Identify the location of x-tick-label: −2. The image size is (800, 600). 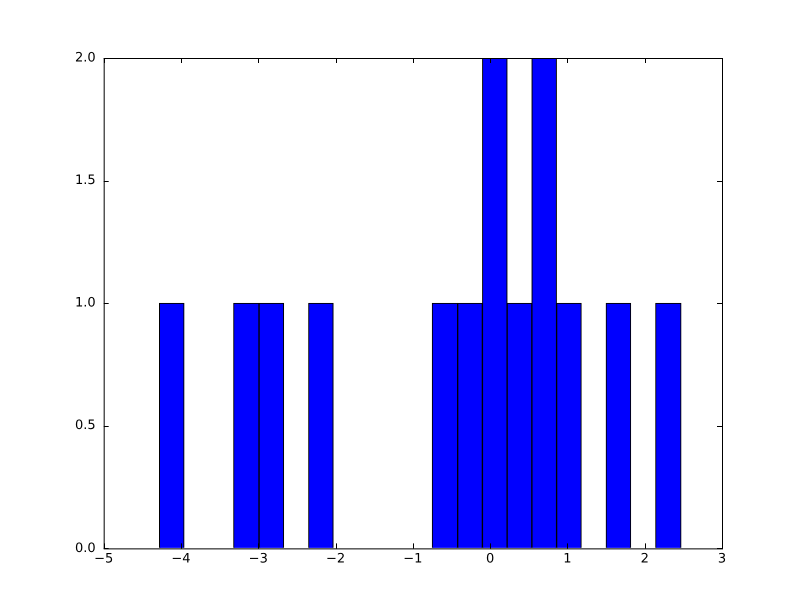
(336, 559).